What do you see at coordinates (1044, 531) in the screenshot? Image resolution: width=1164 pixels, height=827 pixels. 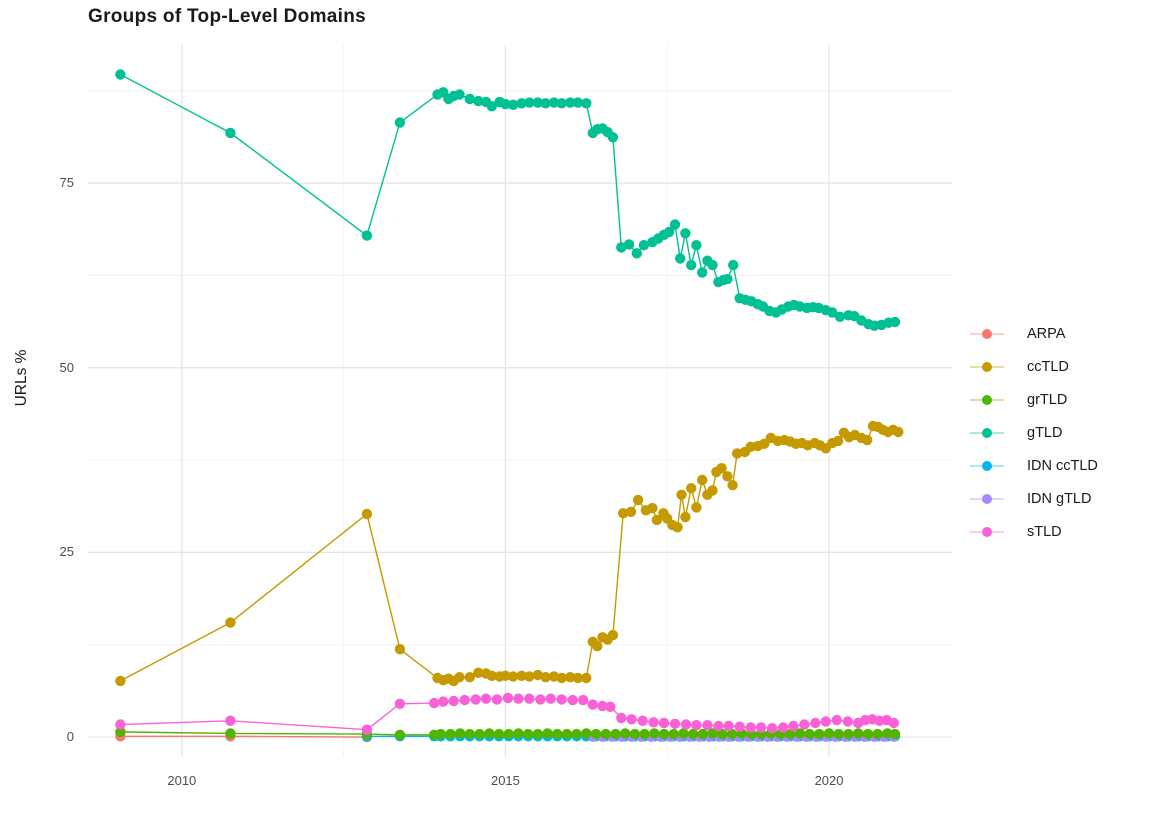 I see `legend-label: sTLD` at bounding box center [1044, 531].